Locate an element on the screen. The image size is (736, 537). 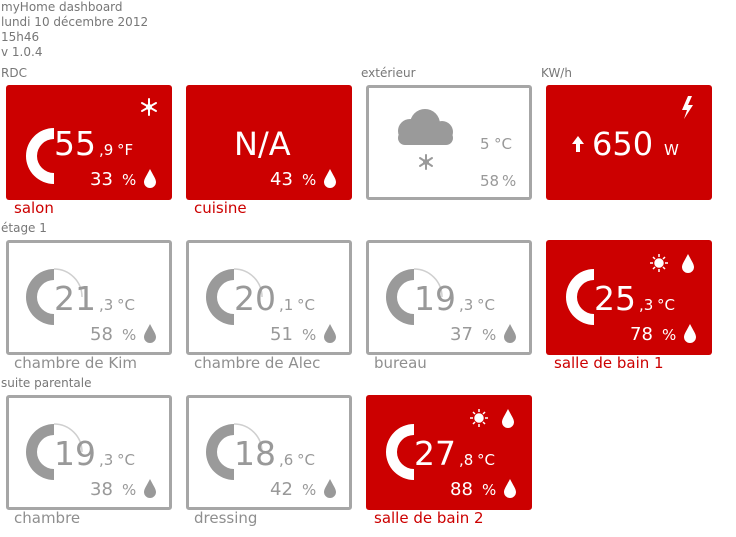
tile-exterieur-graphics: 5 °C 58 % is located at coordinates (457, 149).